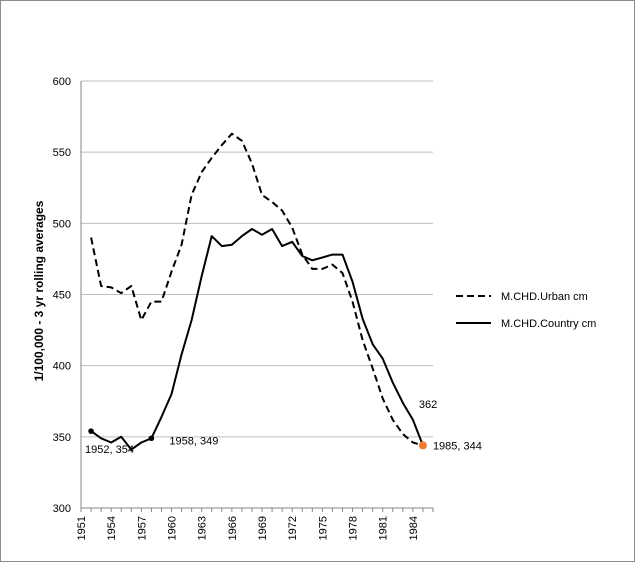 This screenshot has height=566, width=635. Describe the element at coordinates (293, 528) in the screenshot. I see `x-tick-label: 1972` at that location.